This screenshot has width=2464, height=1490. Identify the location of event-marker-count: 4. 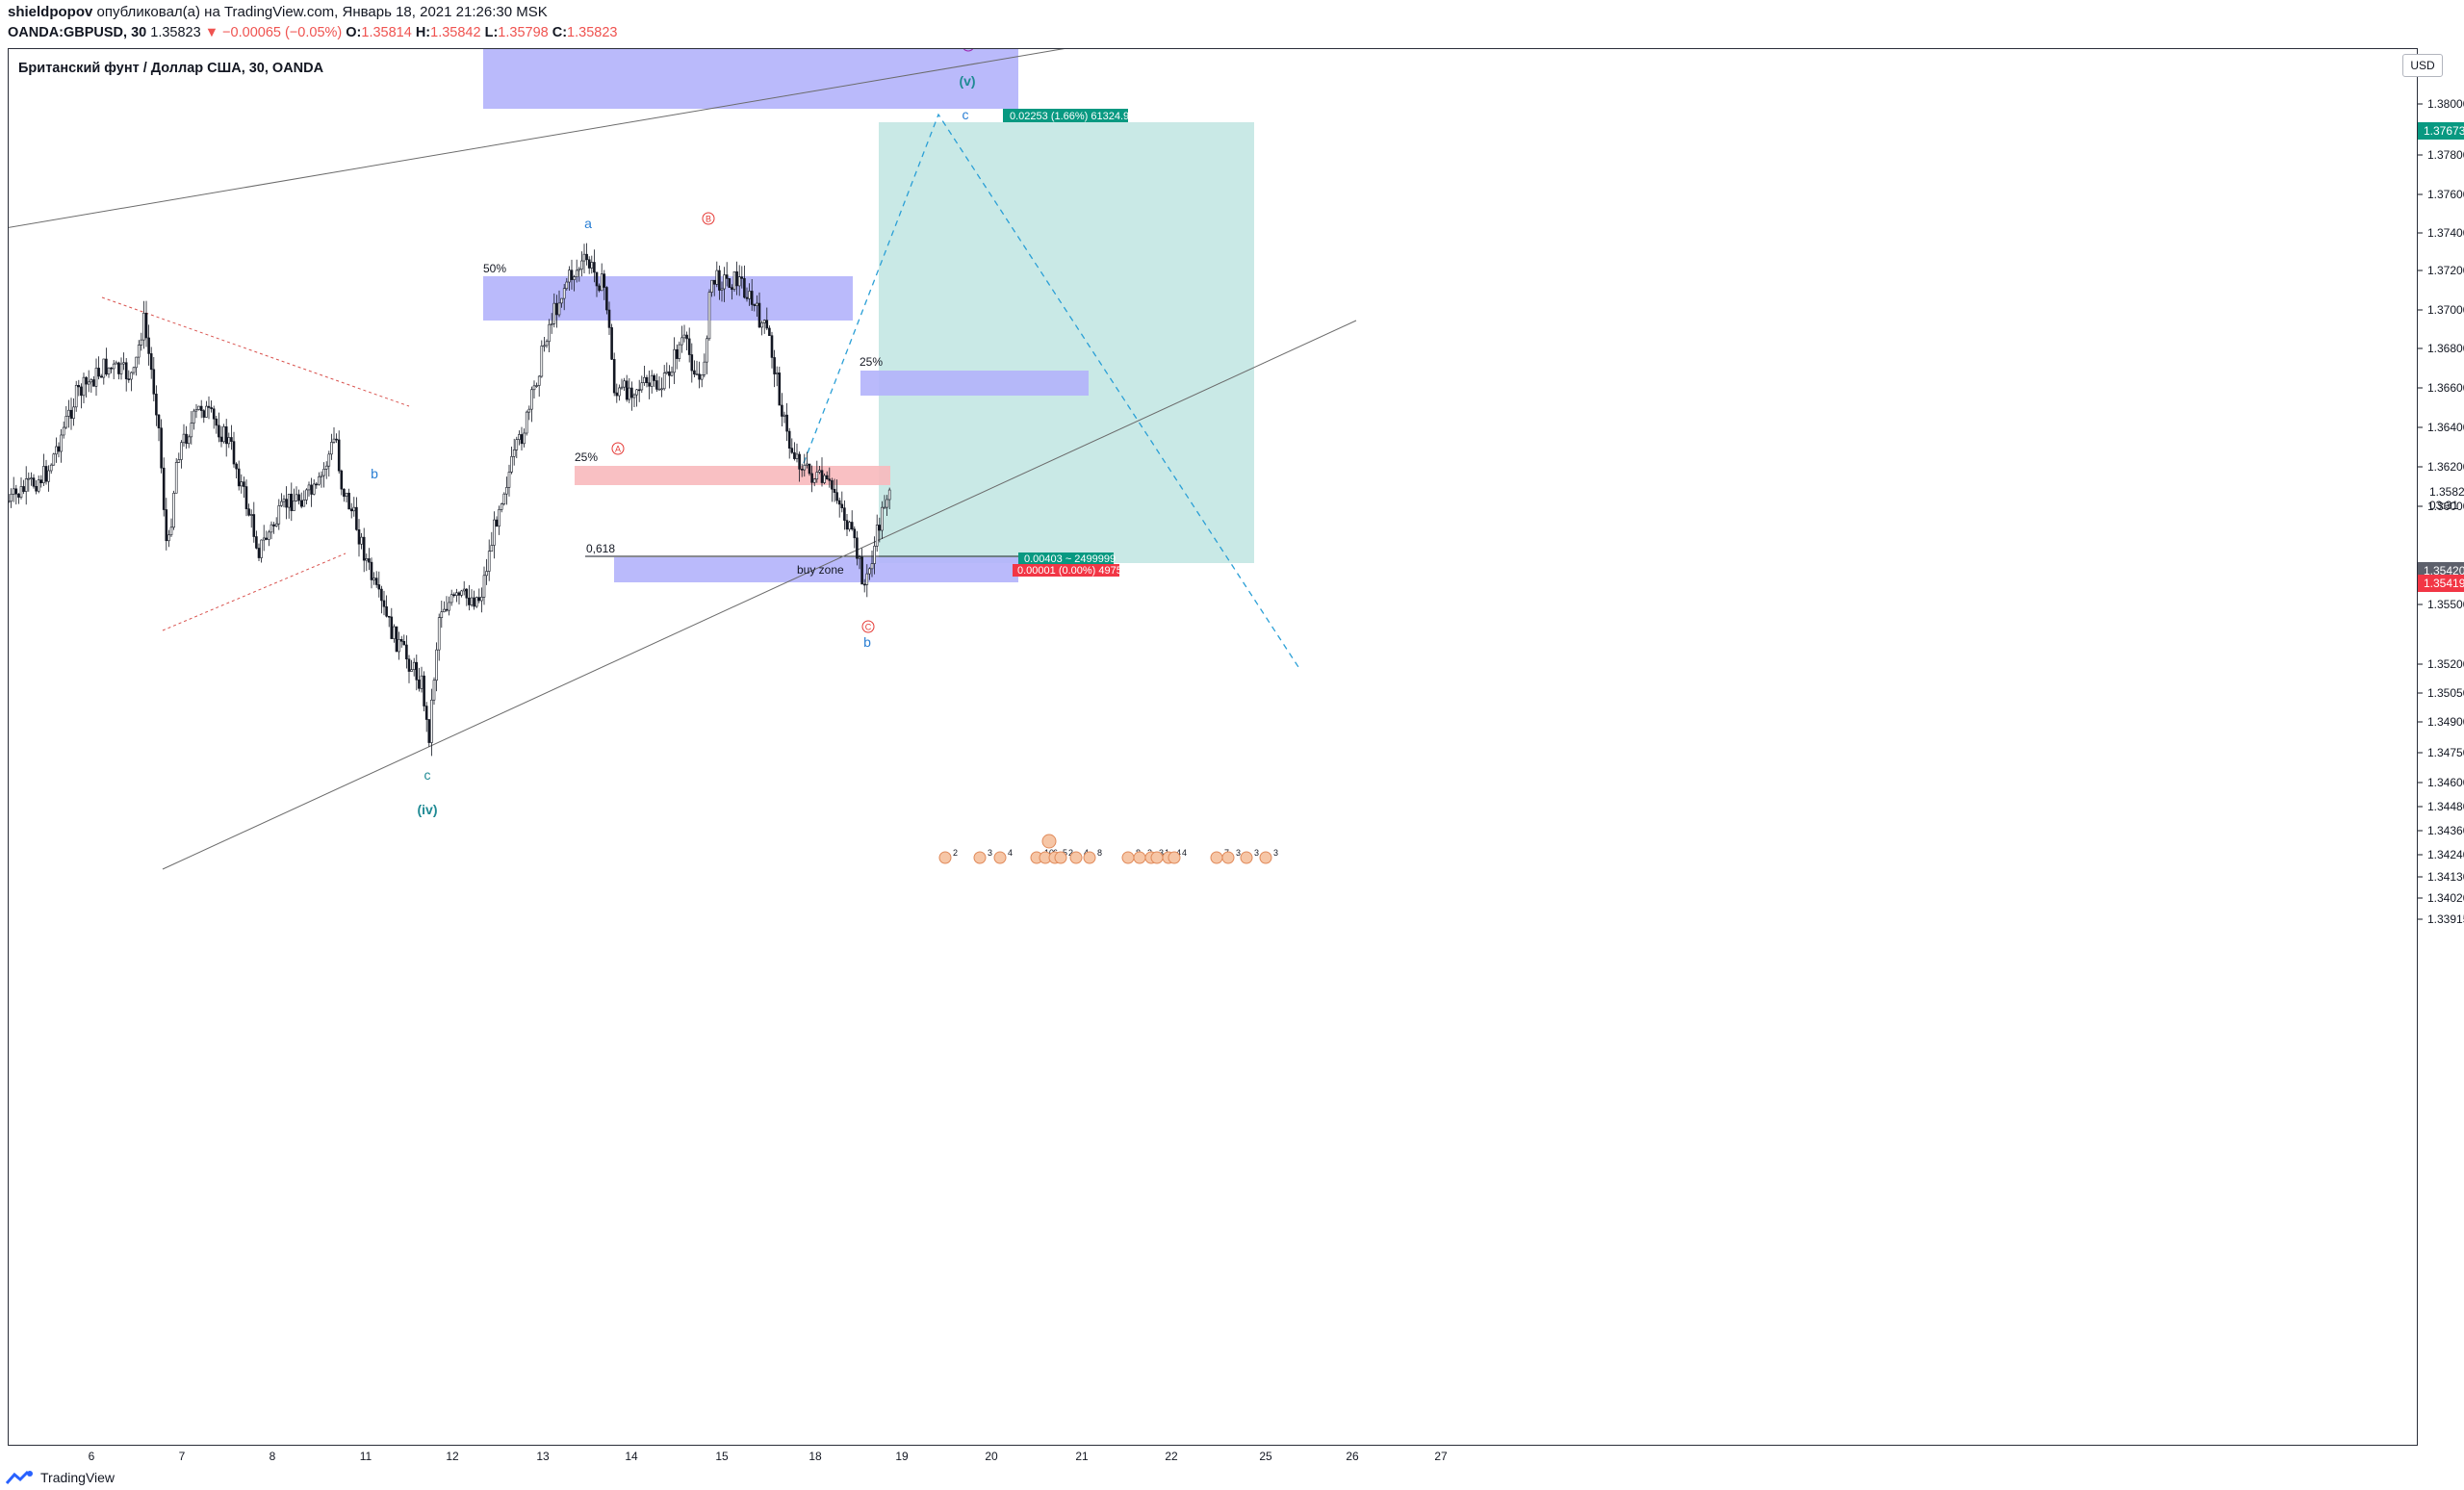
(1184, 853).